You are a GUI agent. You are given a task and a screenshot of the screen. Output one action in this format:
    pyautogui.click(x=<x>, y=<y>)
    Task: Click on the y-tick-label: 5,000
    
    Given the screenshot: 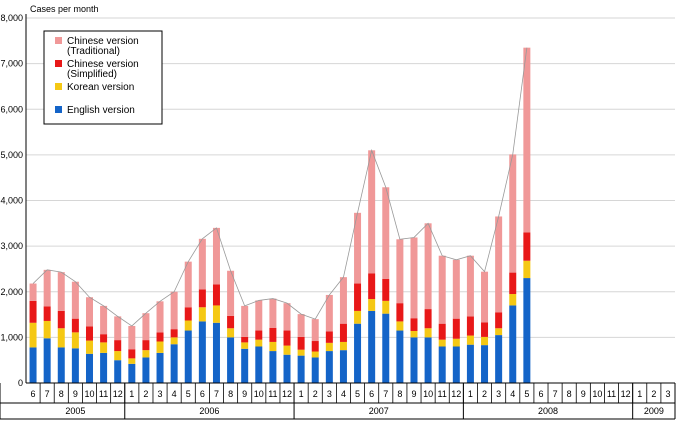 What is the action you would take?
    pyautogui.click(x=11, y=155)
    